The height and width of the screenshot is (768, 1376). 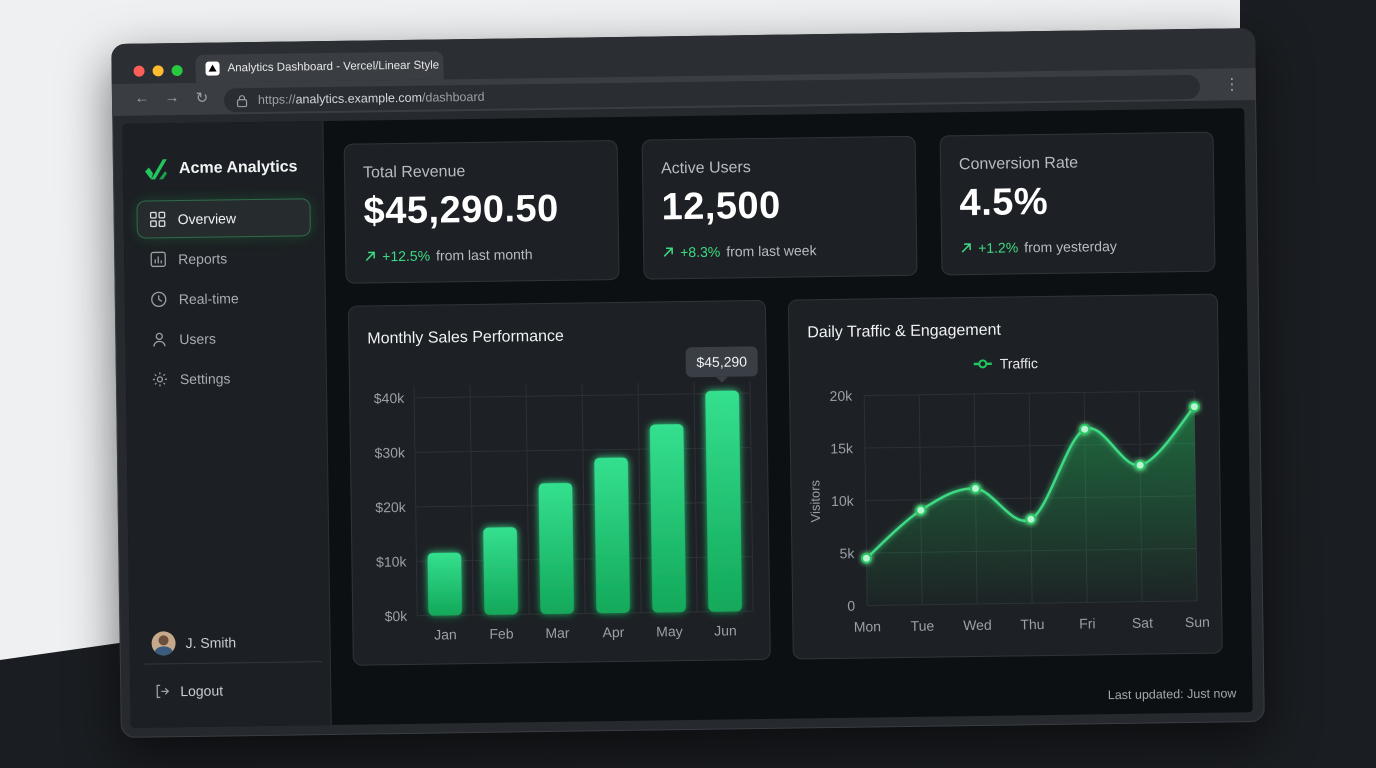 I want to click on sidebar-item-label: Real-time, so click(x=208, y=299).